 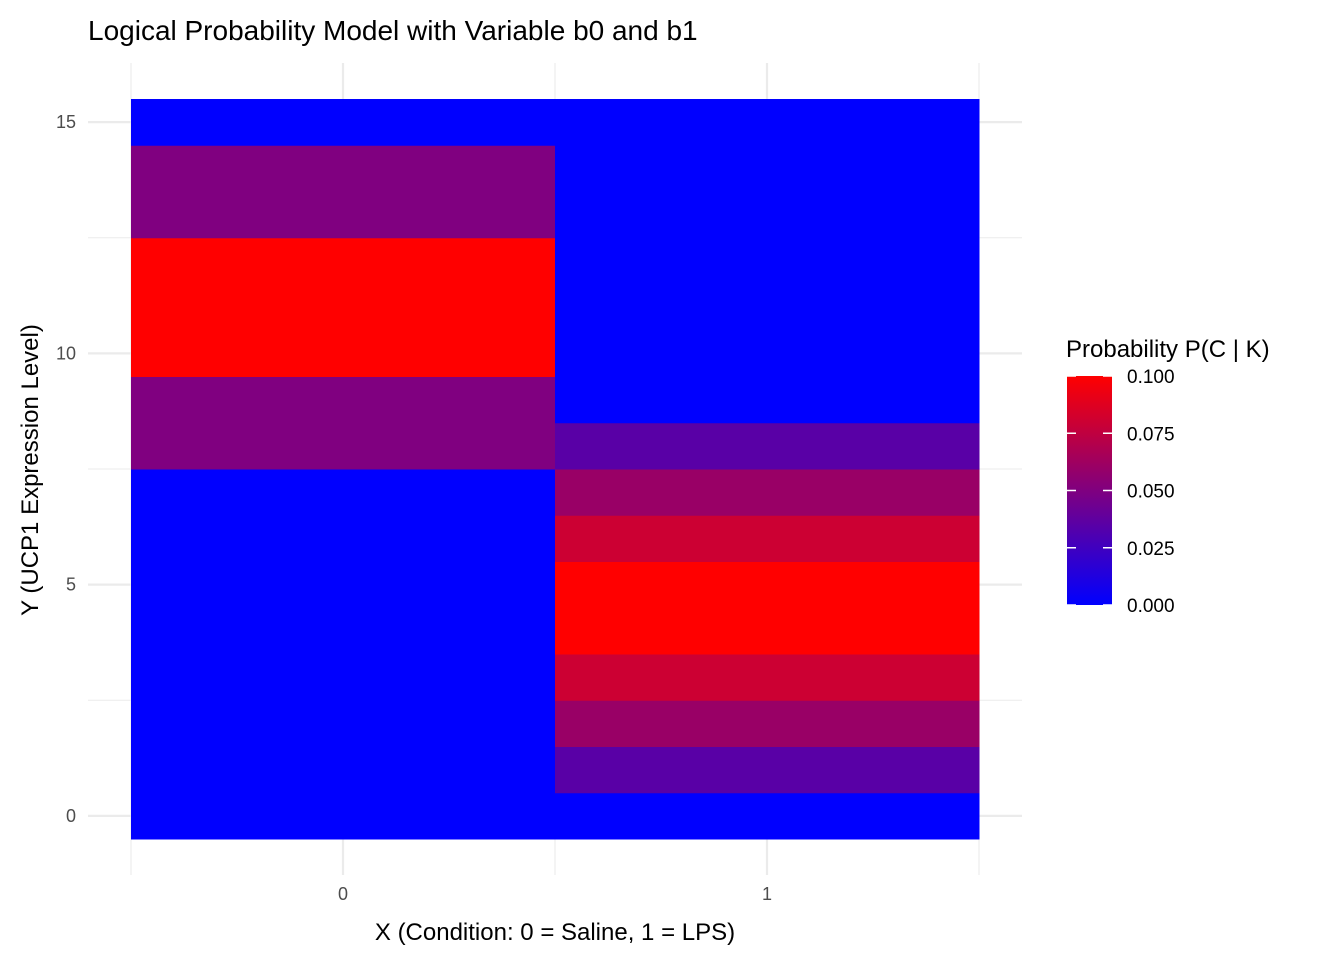 I want to click on legend-tick-label: 0.025, so click(x=1151, y=549).